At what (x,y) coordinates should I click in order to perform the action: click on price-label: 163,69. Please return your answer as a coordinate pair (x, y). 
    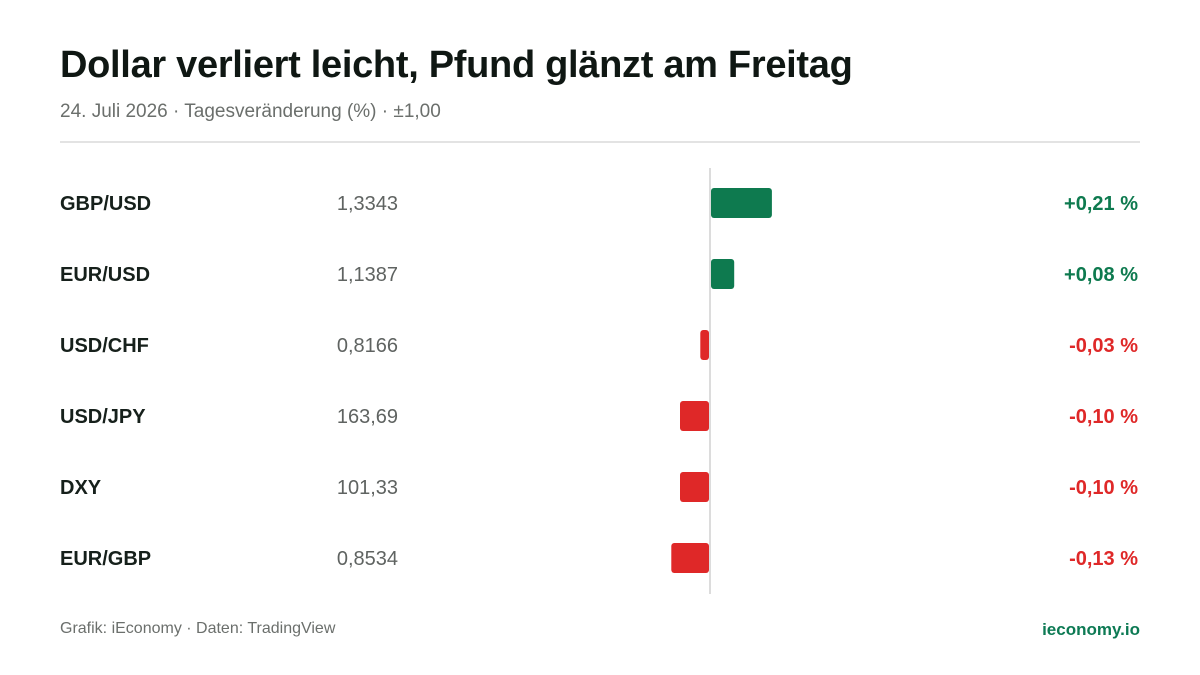
    Looking at the image, I should click on (367, 417).